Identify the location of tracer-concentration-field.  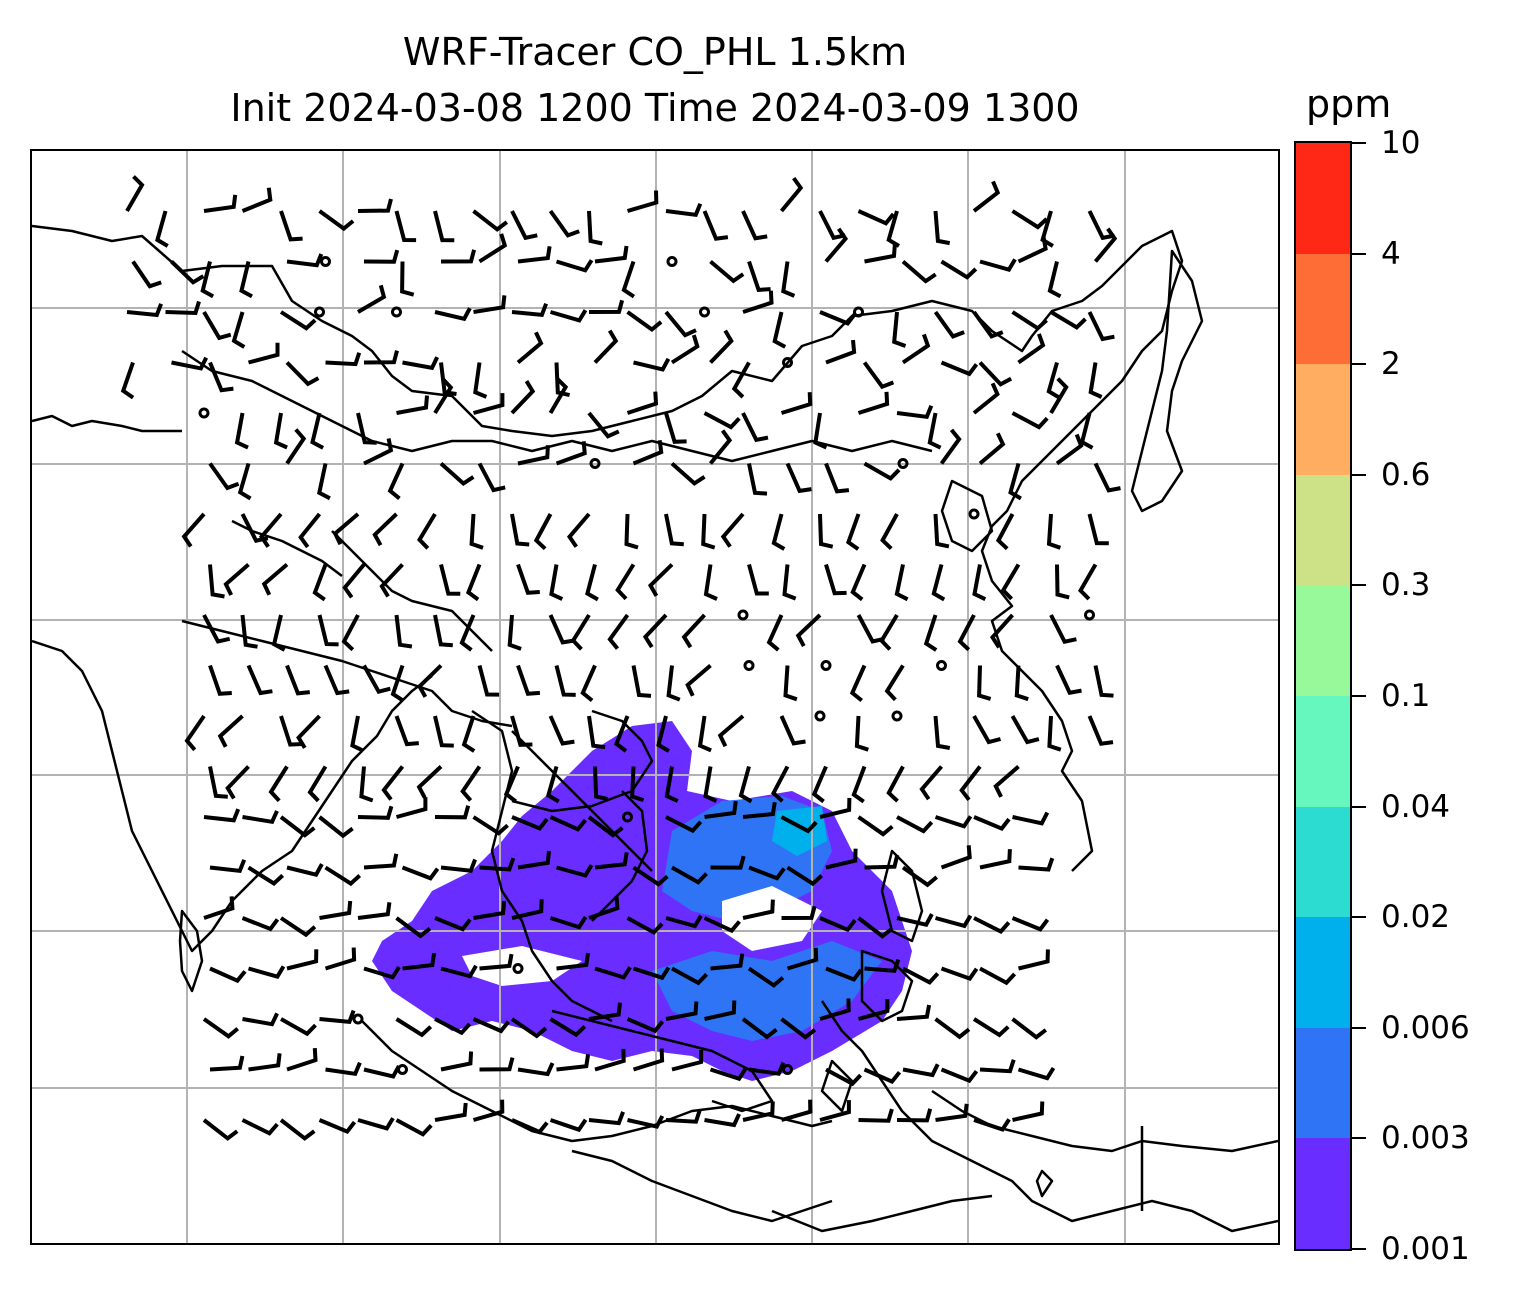
(642, 901).